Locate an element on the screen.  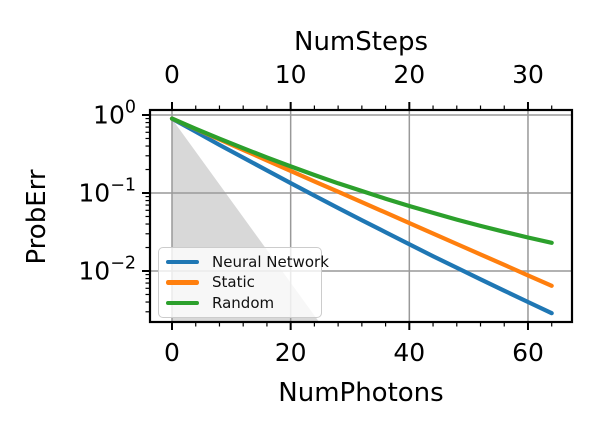
y-axis-label: ProbErr is located at coordinates (37, 217).